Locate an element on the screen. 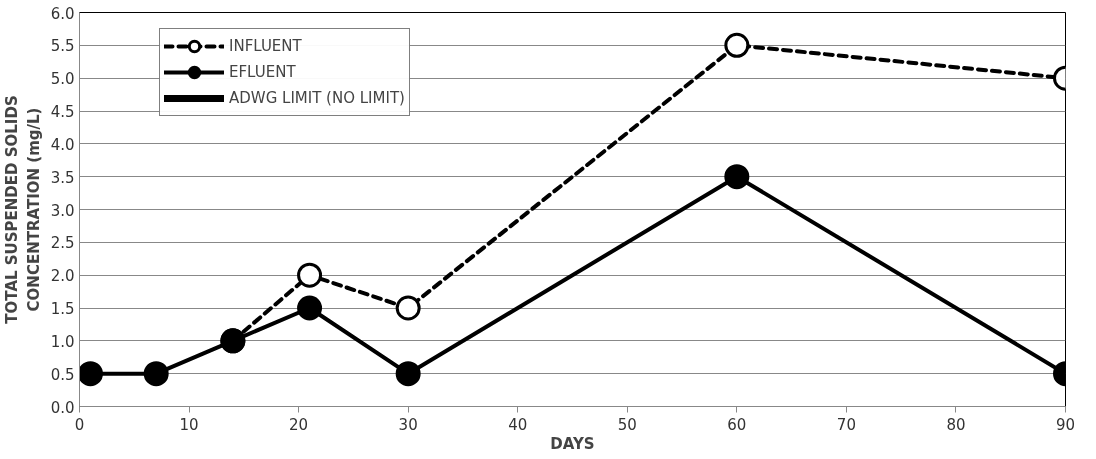  y-tick-label: 0.0 is located at coordinates (62, 407).